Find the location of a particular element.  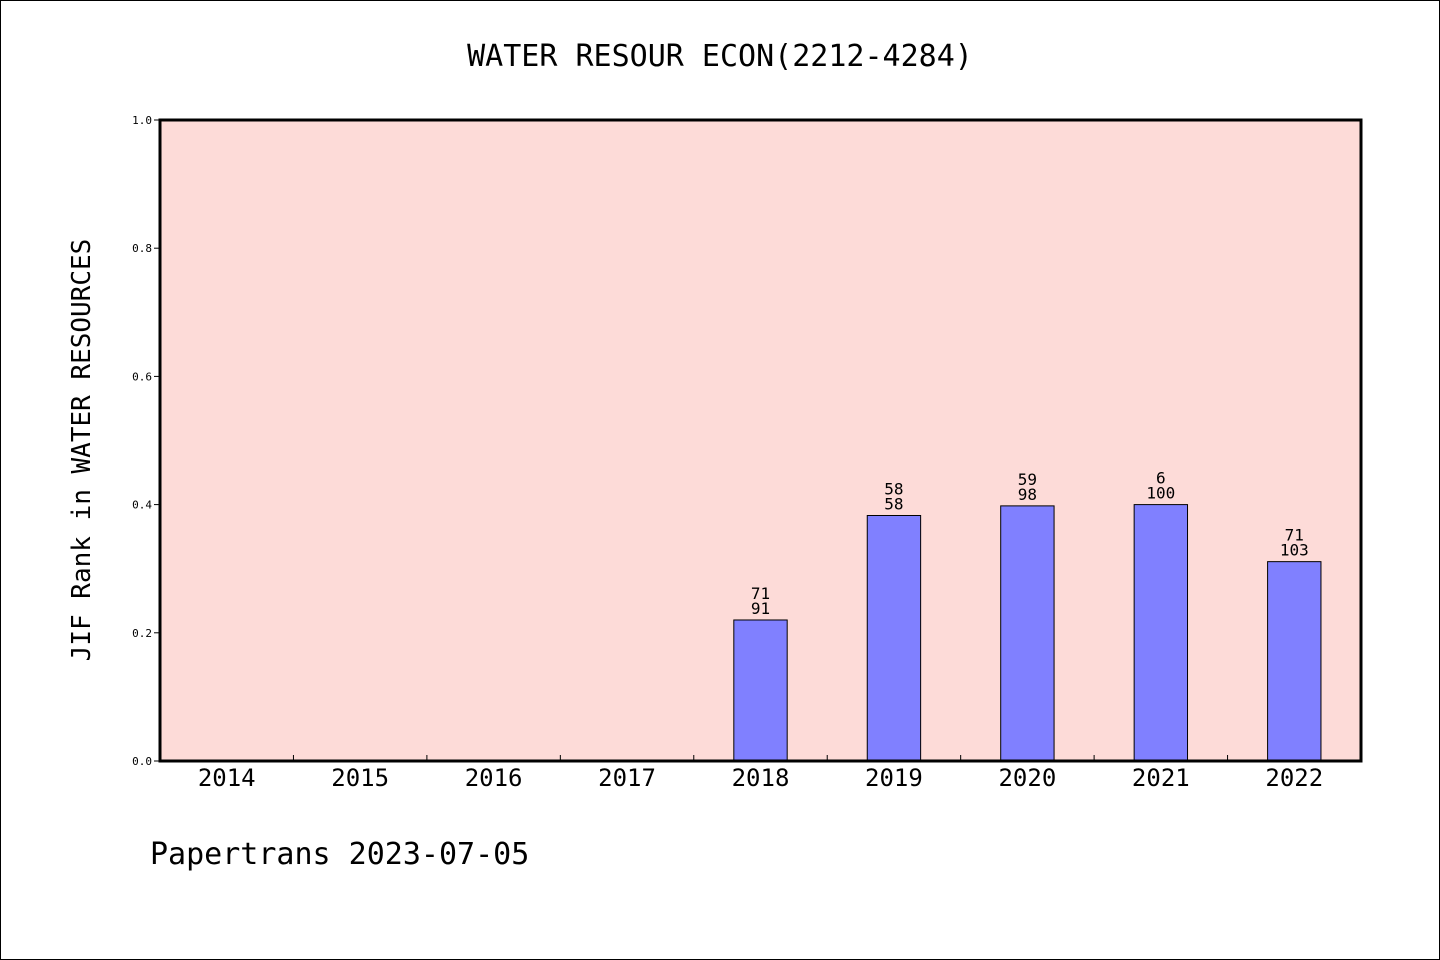

x-tick-label: 2016 is located at coordinates (494, 778).